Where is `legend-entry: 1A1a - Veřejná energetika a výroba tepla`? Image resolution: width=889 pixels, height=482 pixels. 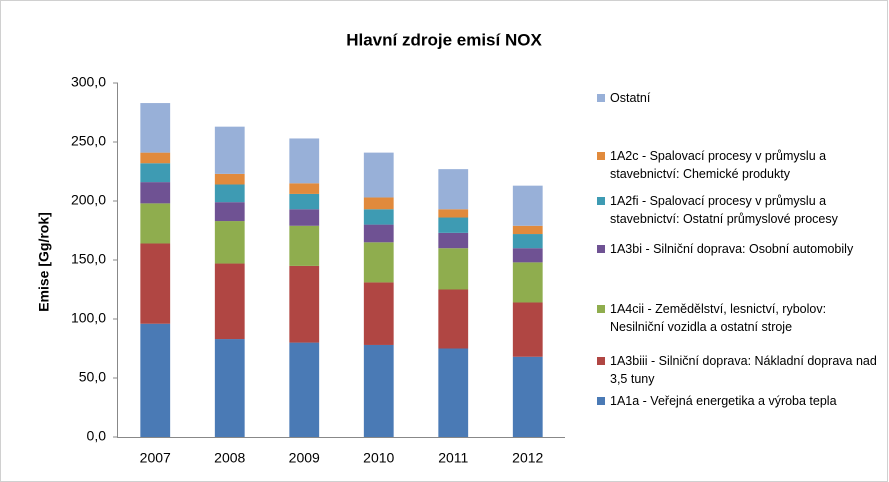 legend-entry: 1A1a - Veřejná energetika a výroba tepla is located at coordinates (739, 401).